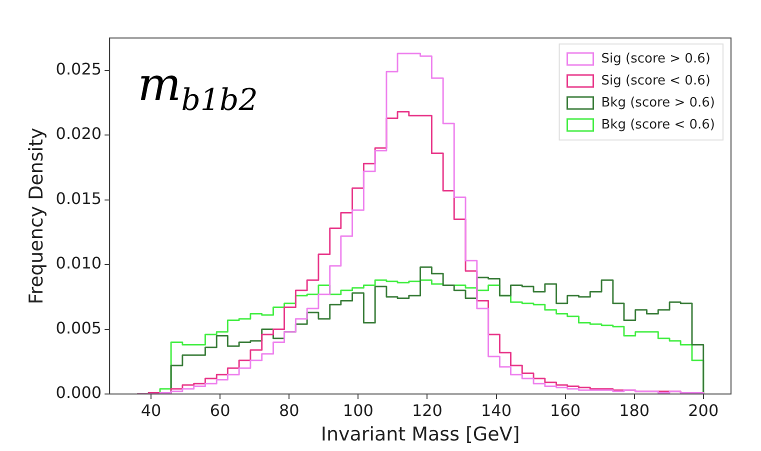 Image resolution: width=761 pixels, height=451 pixels. What do you see at coordinates (655, 80) in the screenshot?
I see `legend-label: Sig (score < 0.6)` at bounding box center [655, 80].